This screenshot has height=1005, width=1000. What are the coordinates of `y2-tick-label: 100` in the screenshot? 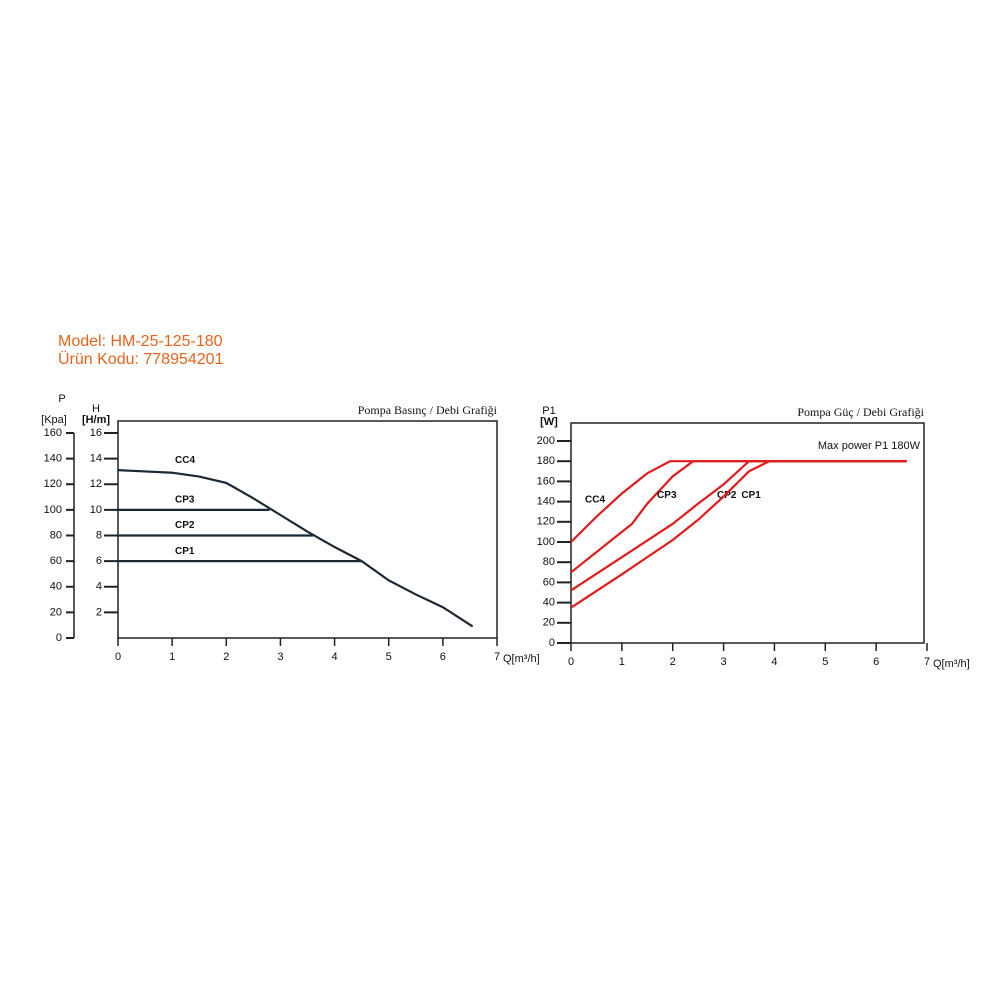 It's located at (53, 510).